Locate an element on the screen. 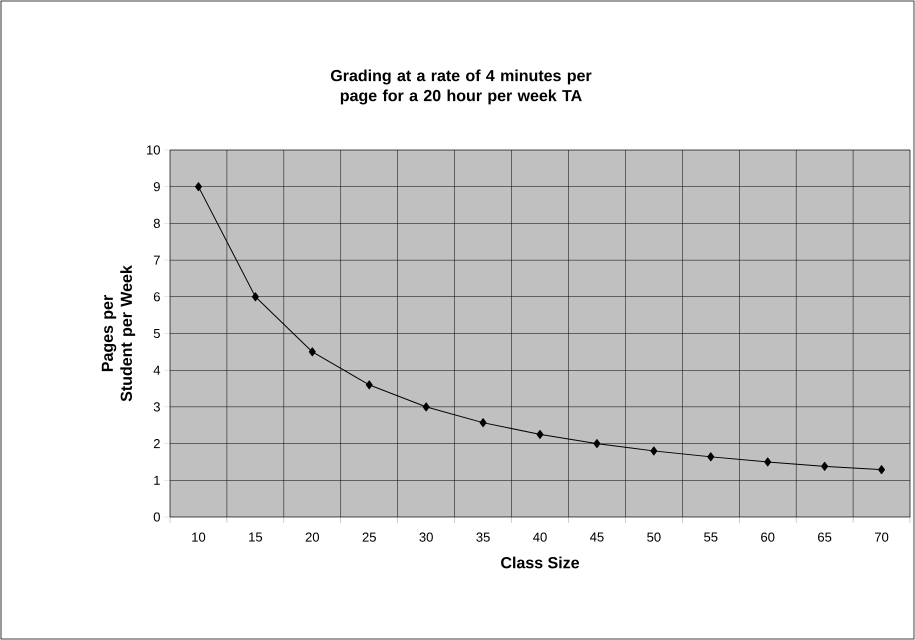 The width and height of the screenshot is (915, 640). y-tick-label: 0 is located at coordinates (157, 517).